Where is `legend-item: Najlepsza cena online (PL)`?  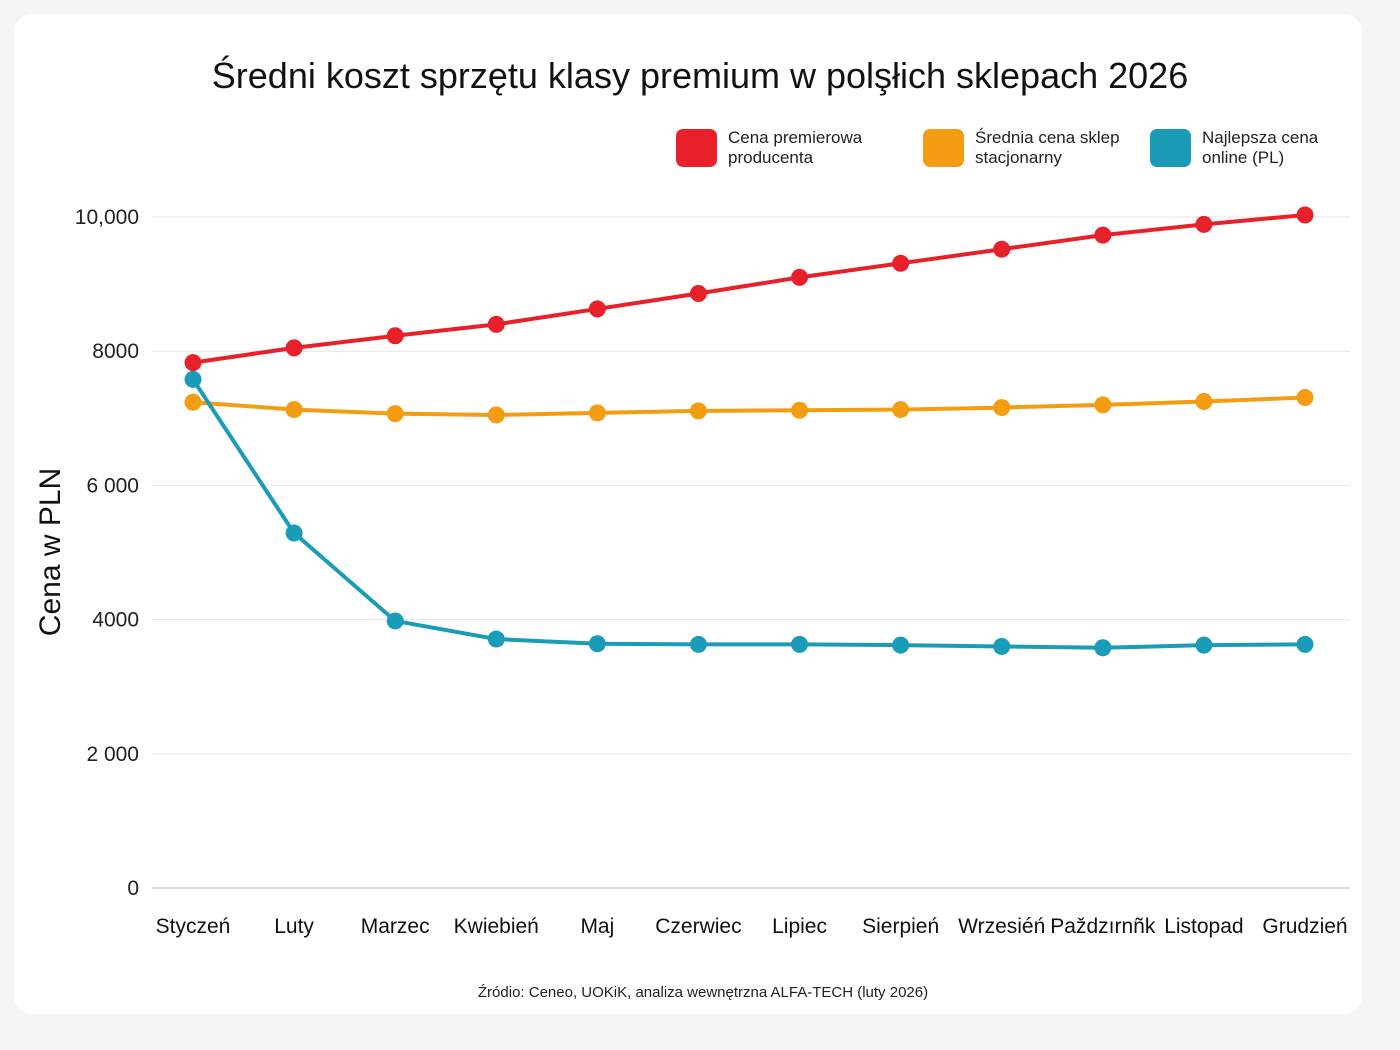 legend-item: Najlepsza cena online (PL) is located at coordinates (1234, 147).